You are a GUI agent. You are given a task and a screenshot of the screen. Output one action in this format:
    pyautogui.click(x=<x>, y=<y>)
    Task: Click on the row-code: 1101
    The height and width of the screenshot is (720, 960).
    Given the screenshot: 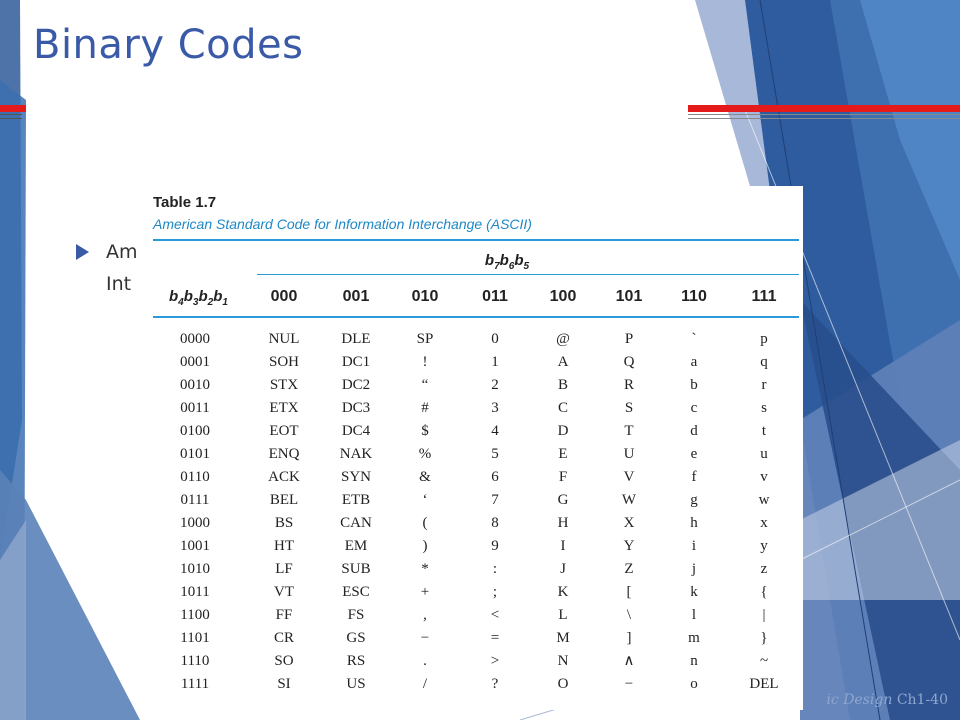 What is the action you would take?
    pyautogui.click(x=195, y=638)
    